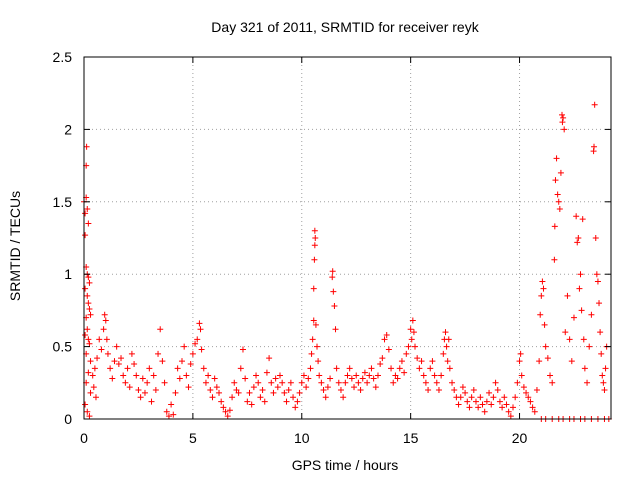 This screenshot has height=480, width=640. Describe the element at coordinates (345, 465) in the screenshot. I see `x-axis-label: GPS time / hours` at that location.